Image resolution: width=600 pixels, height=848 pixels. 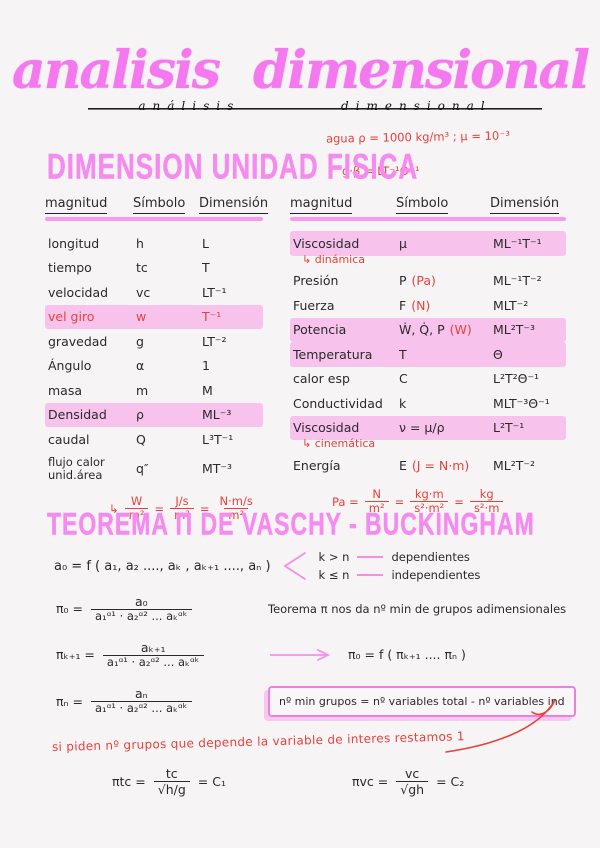 I want to click on column-header-magnitud: magnitud, so click(x=321, y=205).